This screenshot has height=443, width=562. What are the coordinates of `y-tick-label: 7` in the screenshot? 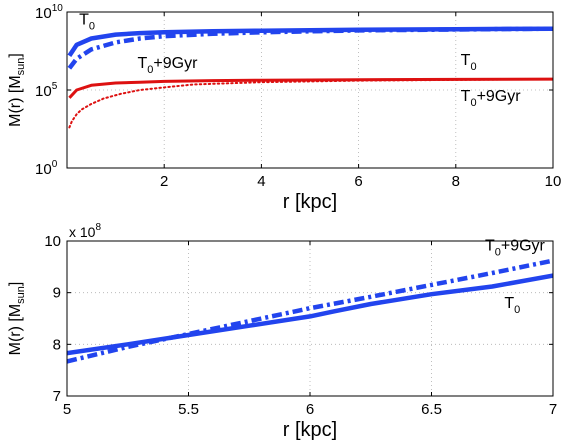 It's located at (57, 396).